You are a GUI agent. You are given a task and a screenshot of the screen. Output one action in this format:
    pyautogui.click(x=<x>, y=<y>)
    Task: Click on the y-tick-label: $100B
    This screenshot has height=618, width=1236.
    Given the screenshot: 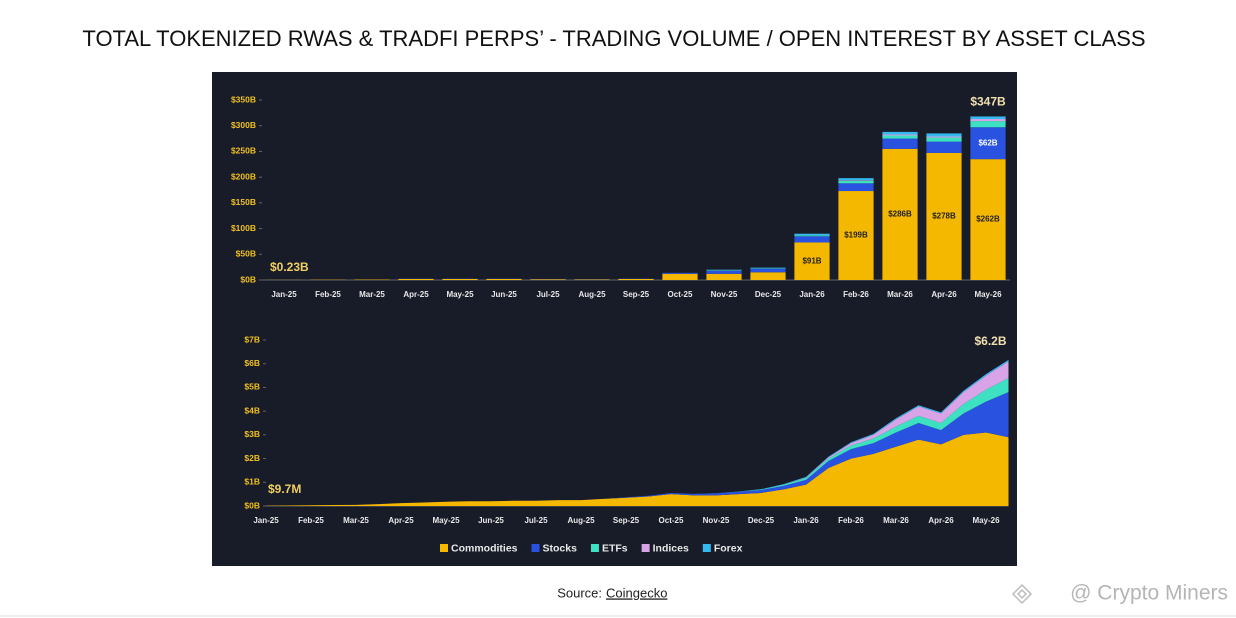 What is the action you would take?
    pyautogui.click(x=243, y=228)
    